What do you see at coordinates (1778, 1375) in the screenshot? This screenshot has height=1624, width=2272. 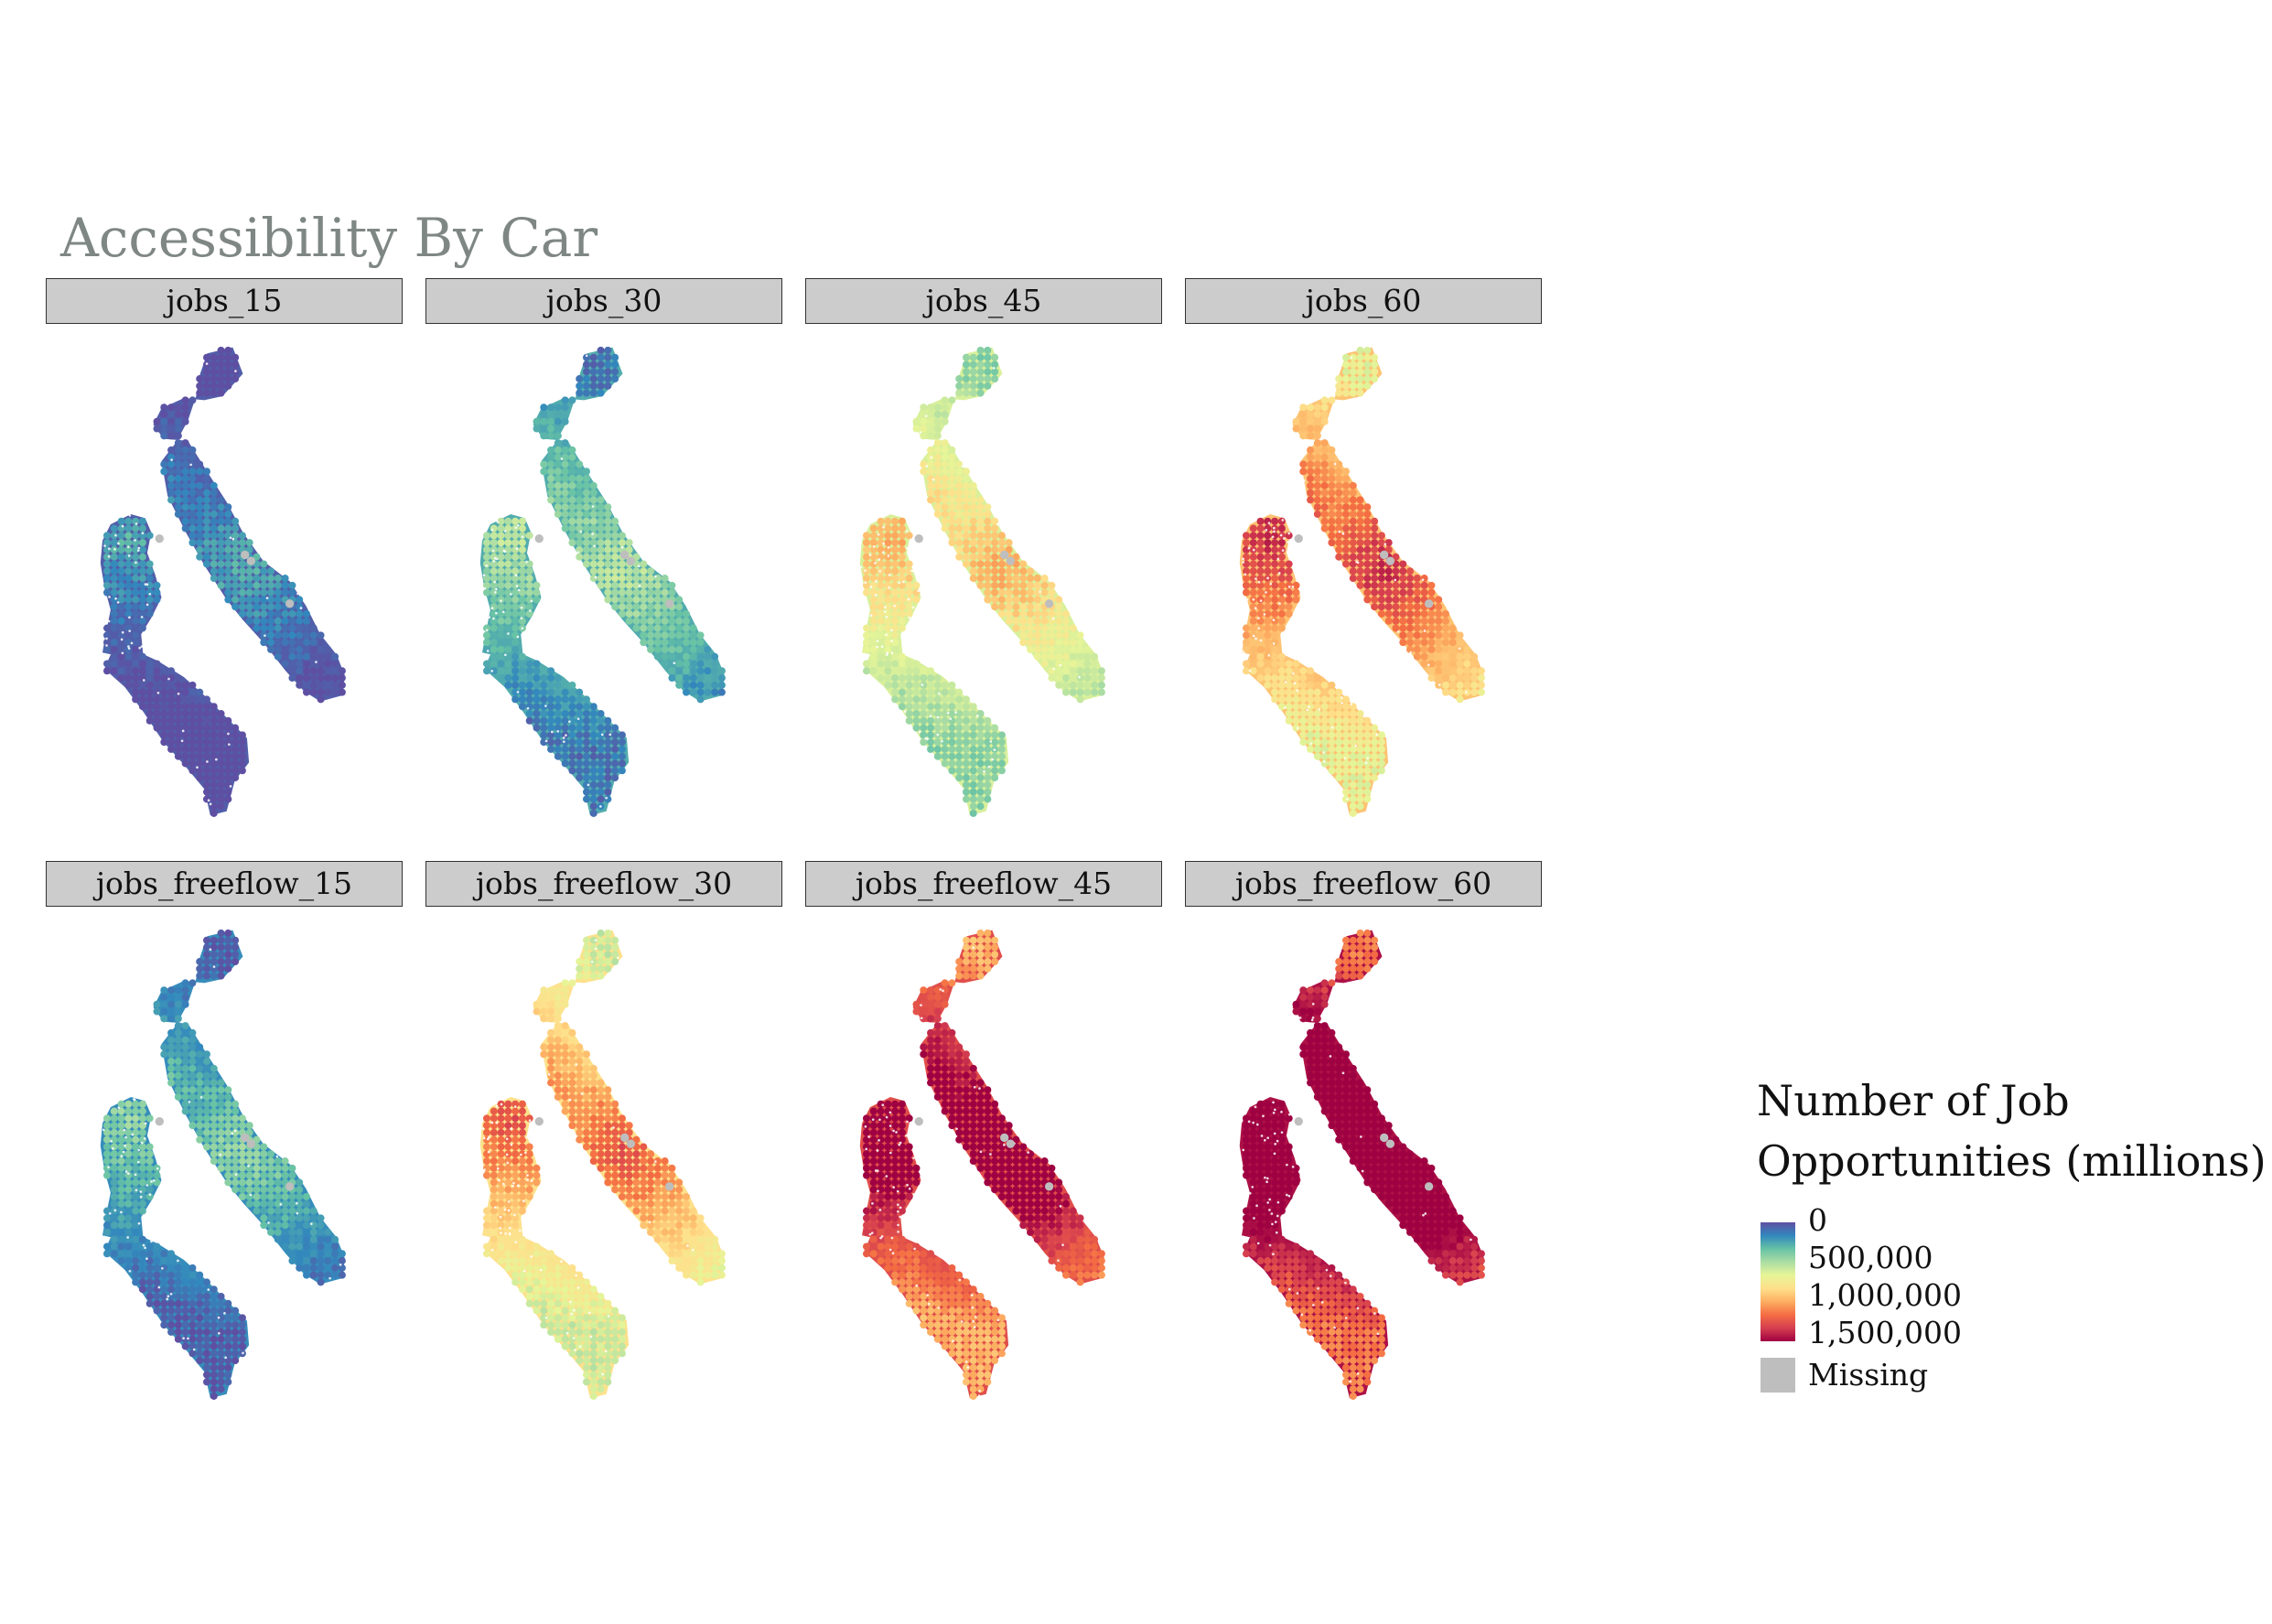 I see `legend-missing-swatch` at bounding box center [1778, 1375].